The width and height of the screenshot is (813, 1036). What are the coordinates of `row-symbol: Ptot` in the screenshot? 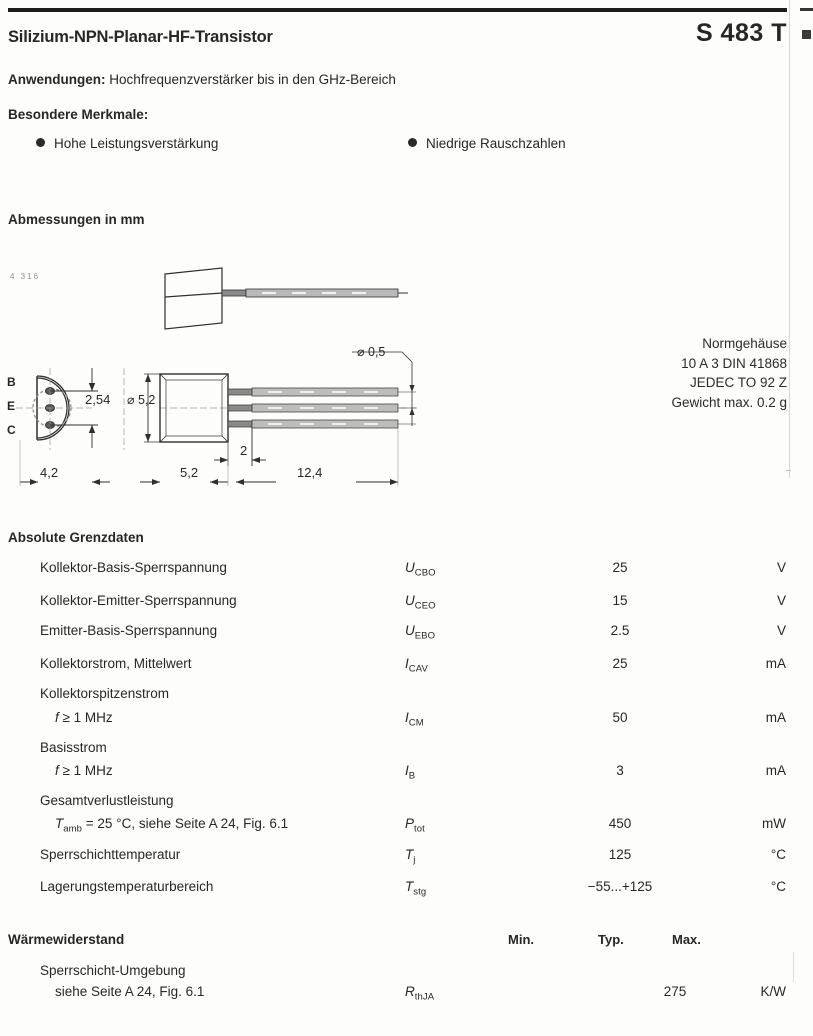 It's located at (415, 825).